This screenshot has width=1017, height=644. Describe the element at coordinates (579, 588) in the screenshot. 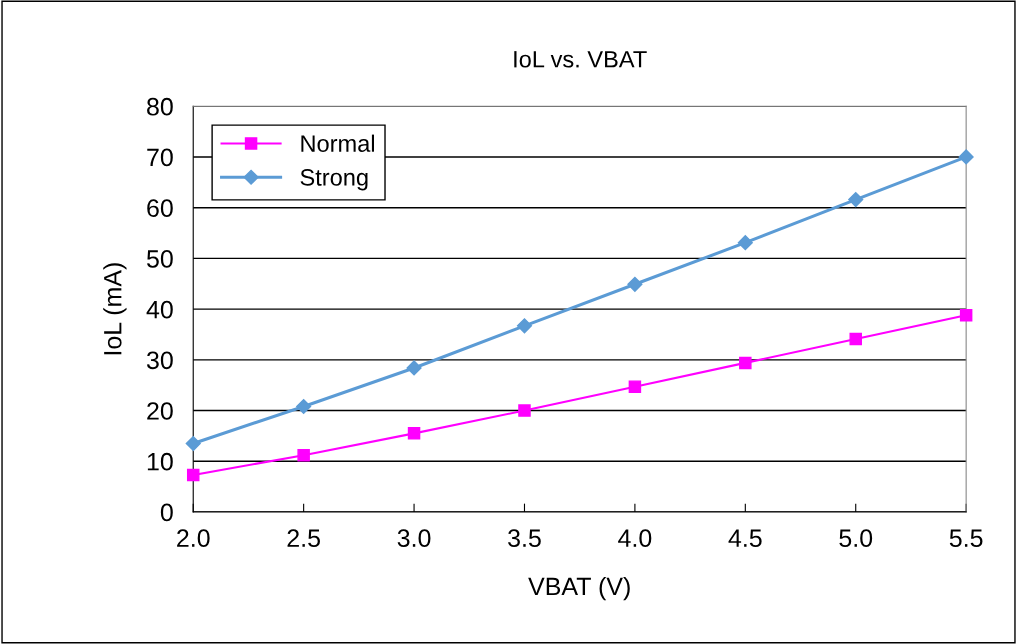

I see `x-axis-title: VBAT (V)` at that location.